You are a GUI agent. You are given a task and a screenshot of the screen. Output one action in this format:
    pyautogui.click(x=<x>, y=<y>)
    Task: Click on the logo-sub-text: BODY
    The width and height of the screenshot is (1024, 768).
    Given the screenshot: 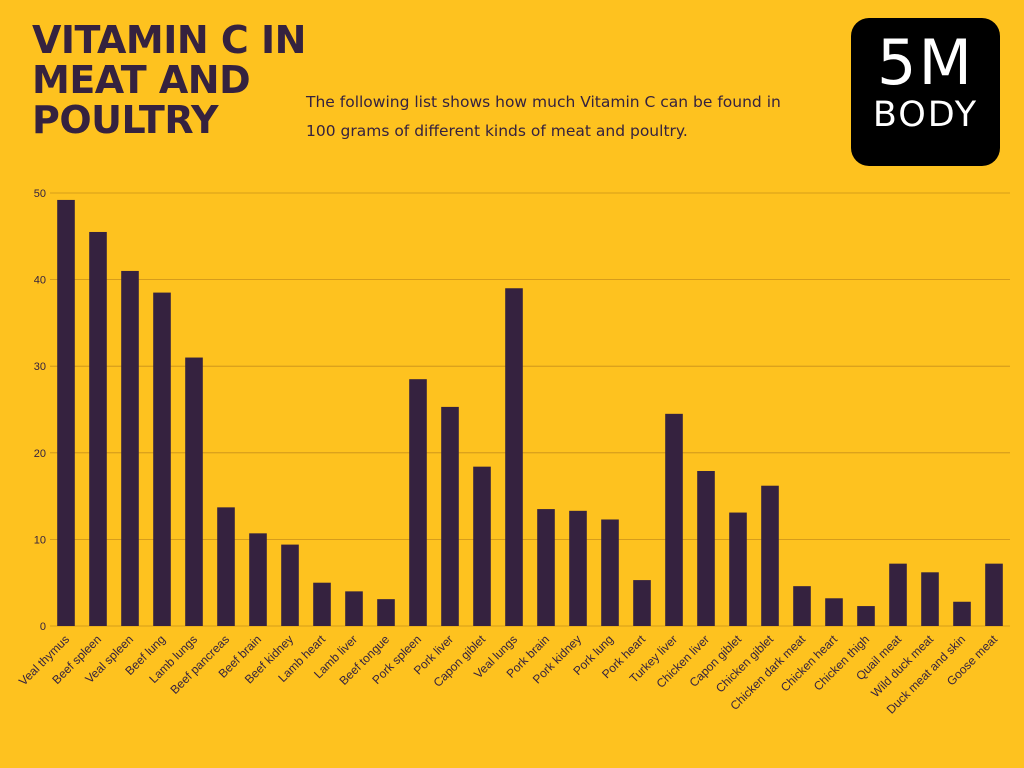 What is the action you would take?
    pyautogui.click(x=925, y=115)
    